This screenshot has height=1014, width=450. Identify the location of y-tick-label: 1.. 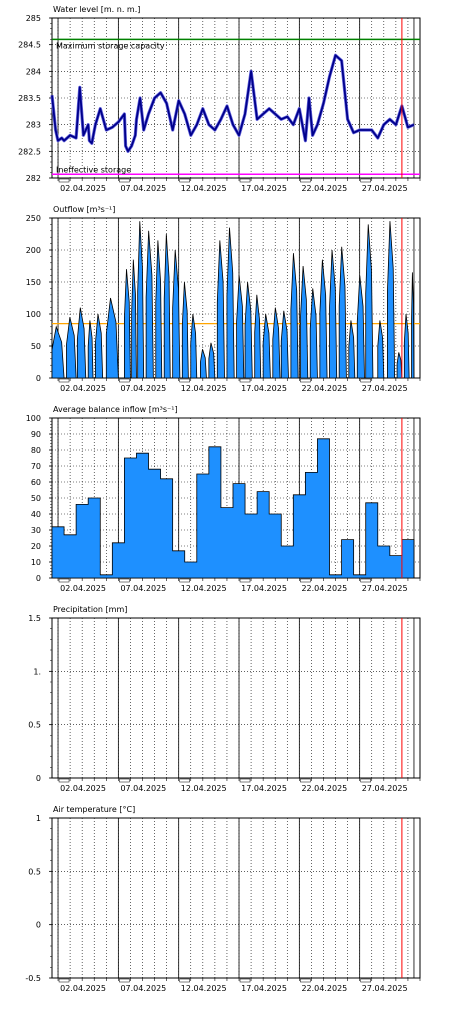
(37, 671).